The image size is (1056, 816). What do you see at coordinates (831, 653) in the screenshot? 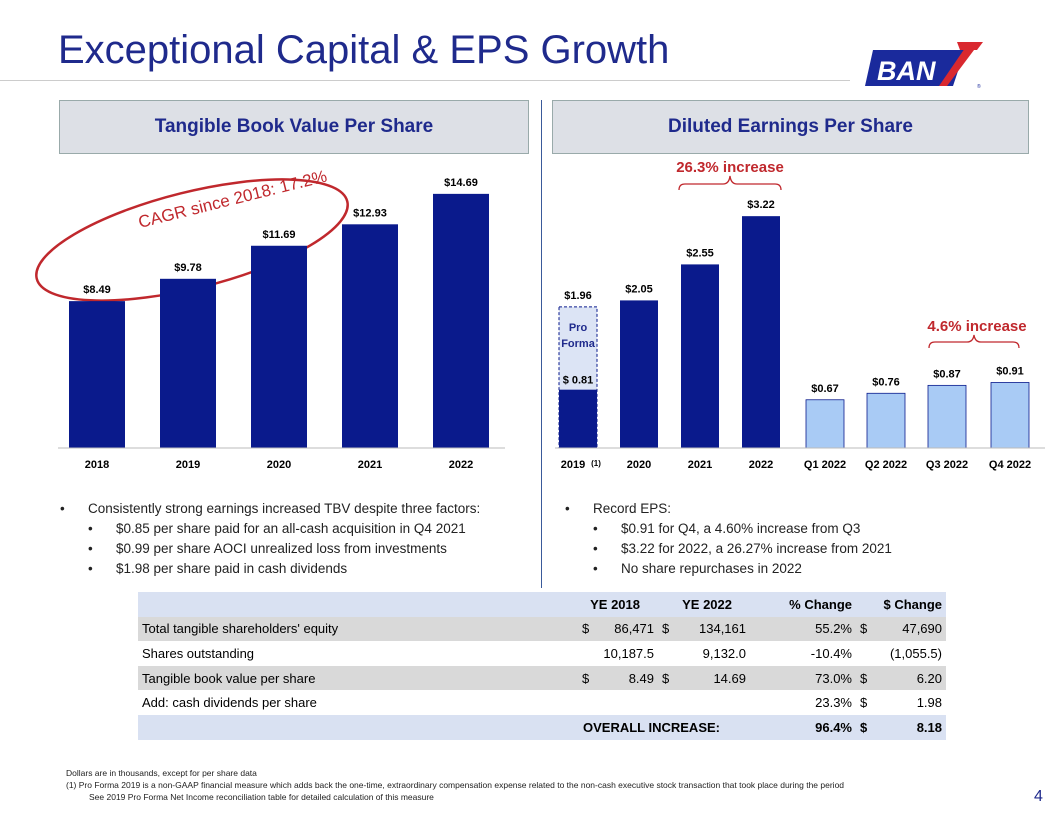
I see `table-cell: -10.4%` at bounding box center [831, 653].